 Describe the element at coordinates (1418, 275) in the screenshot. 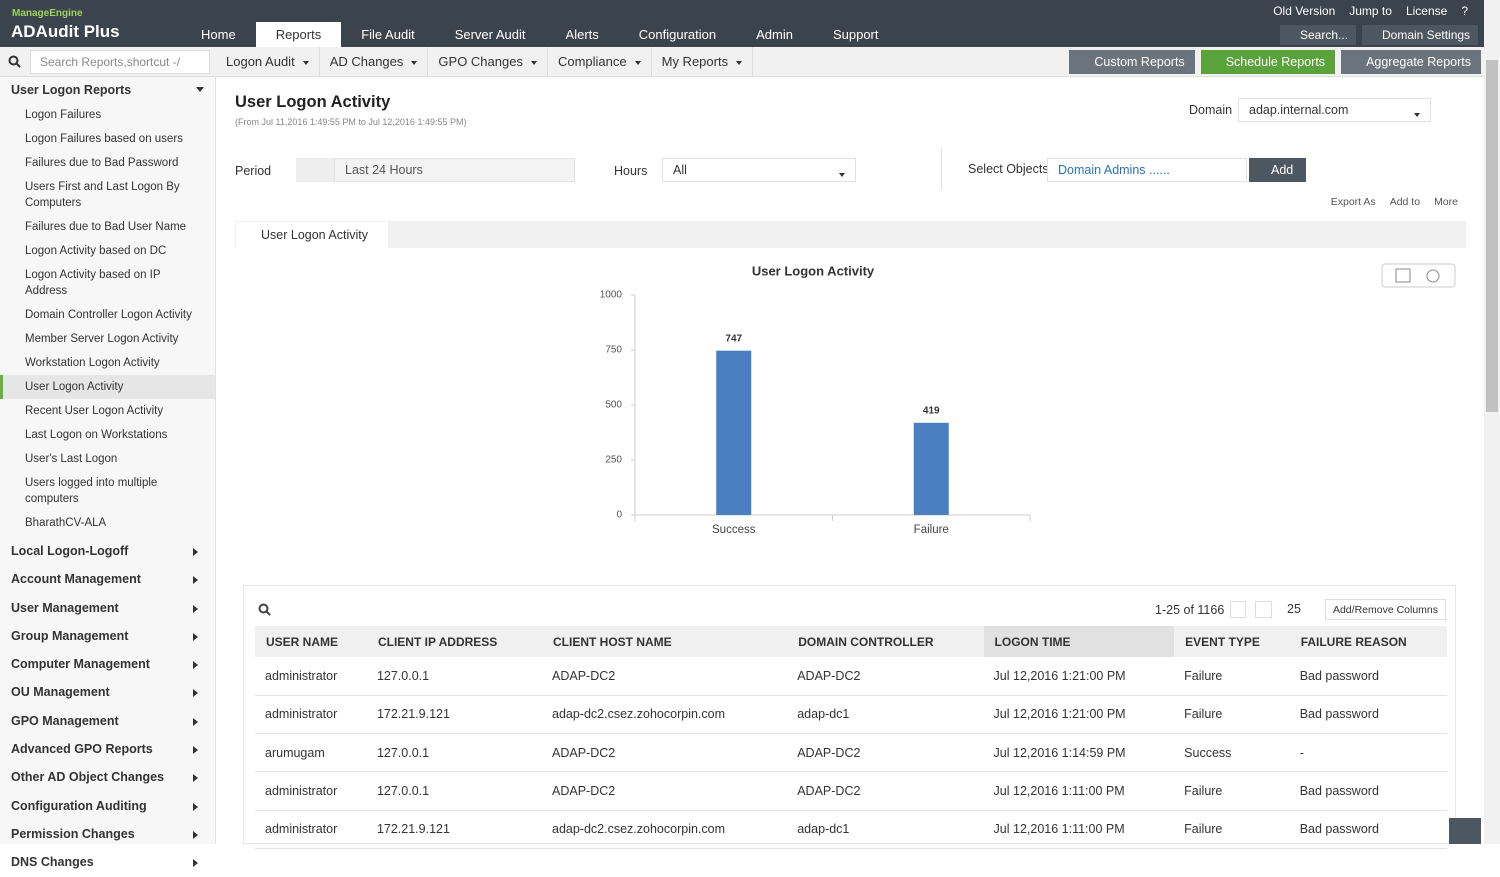

I see `chart-tools` at that location.